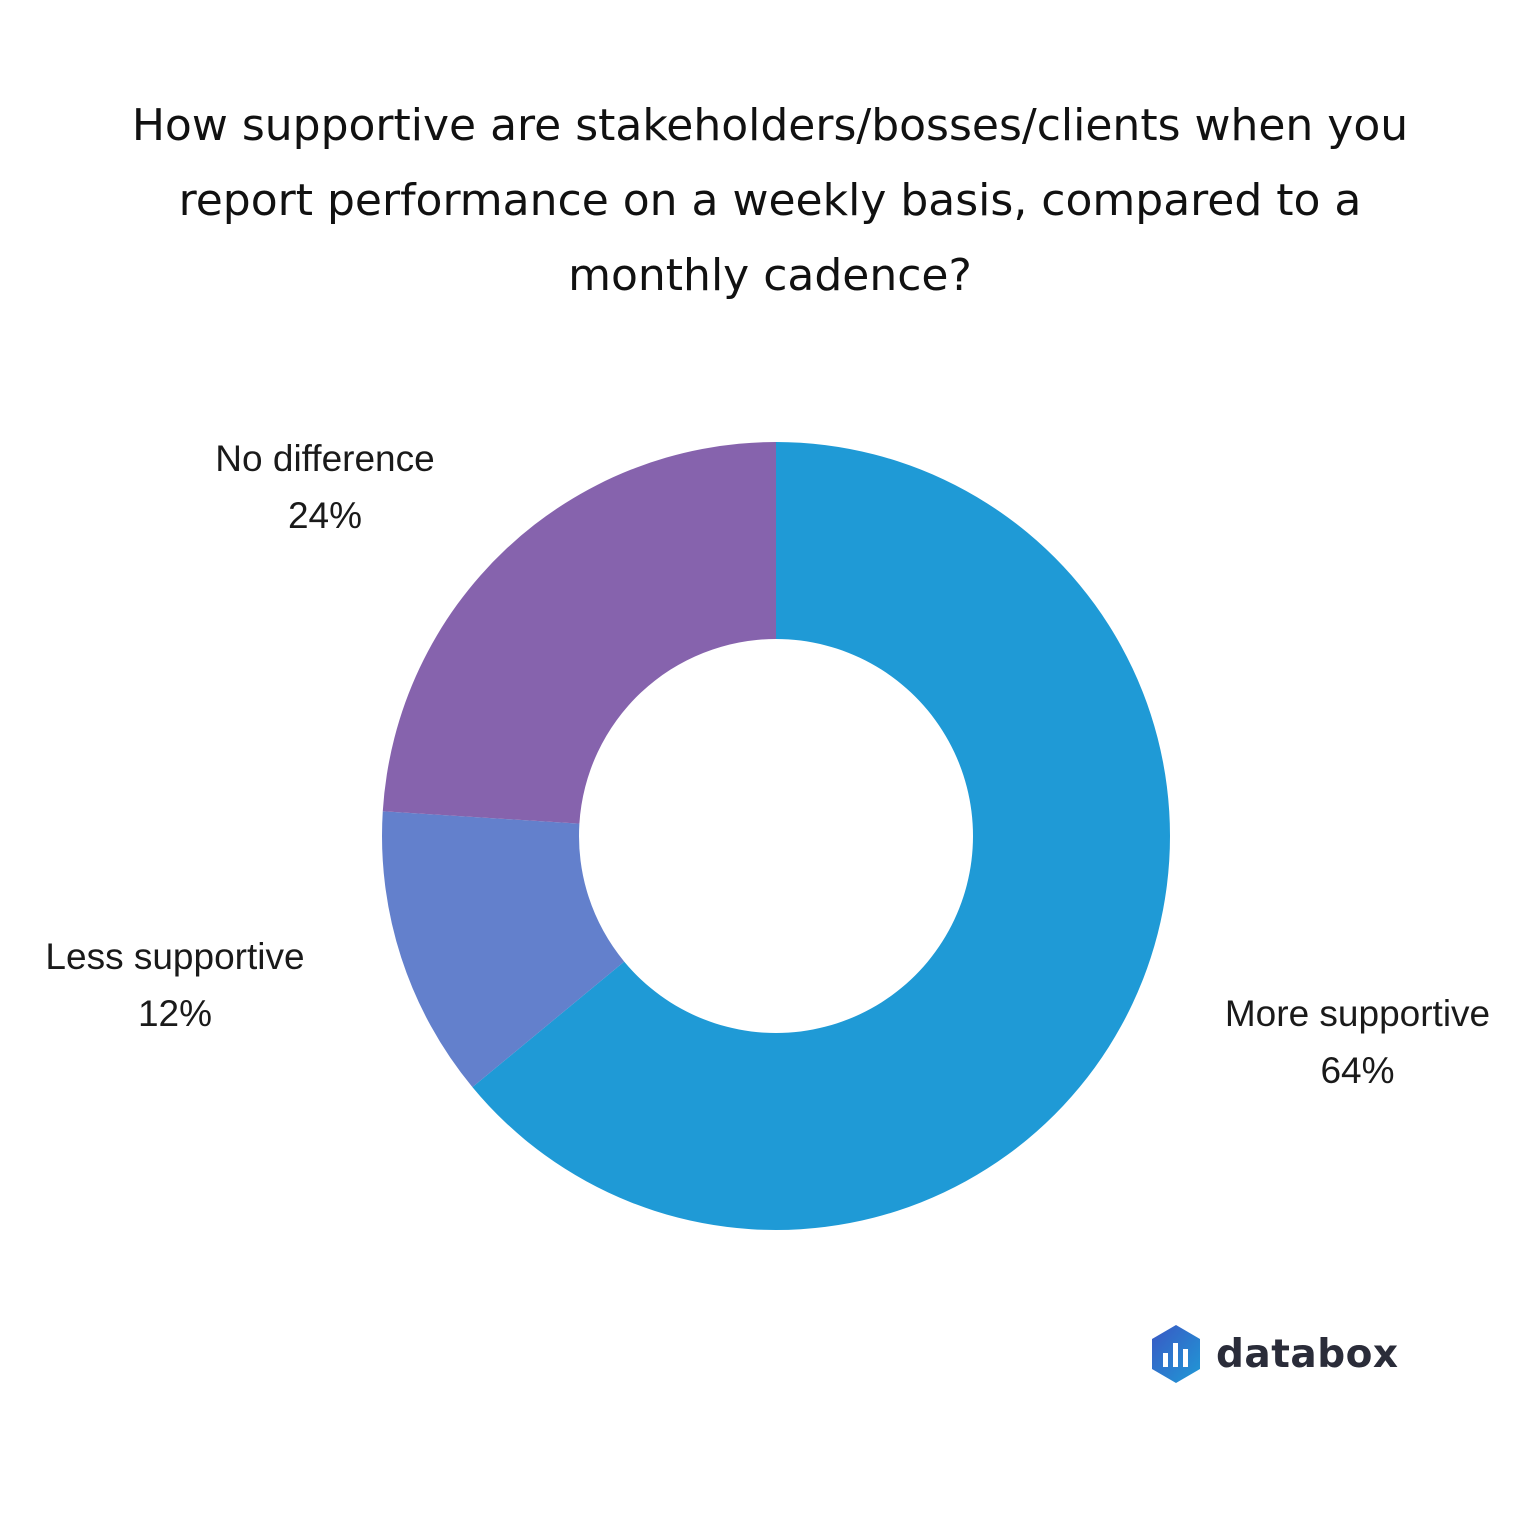 This screenshot has width=1536, height=1536. I want to click on brand-name: databox, so click(1307, 1354).